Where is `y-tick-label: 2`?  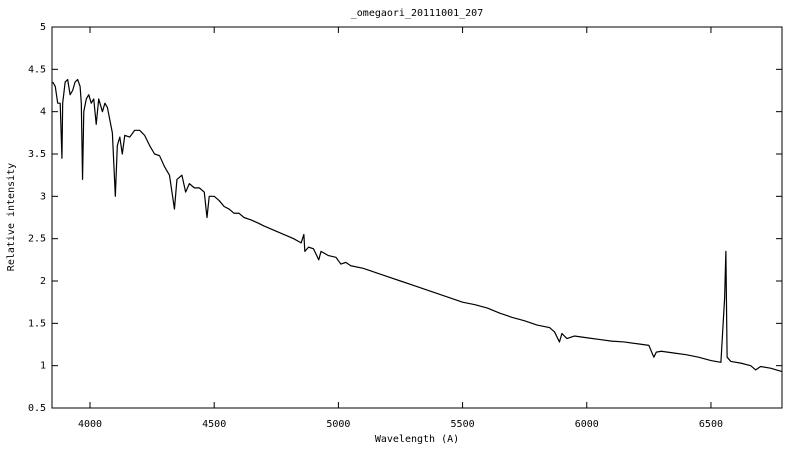
y-tick-label: 2 is located at coordinates (43, 281).